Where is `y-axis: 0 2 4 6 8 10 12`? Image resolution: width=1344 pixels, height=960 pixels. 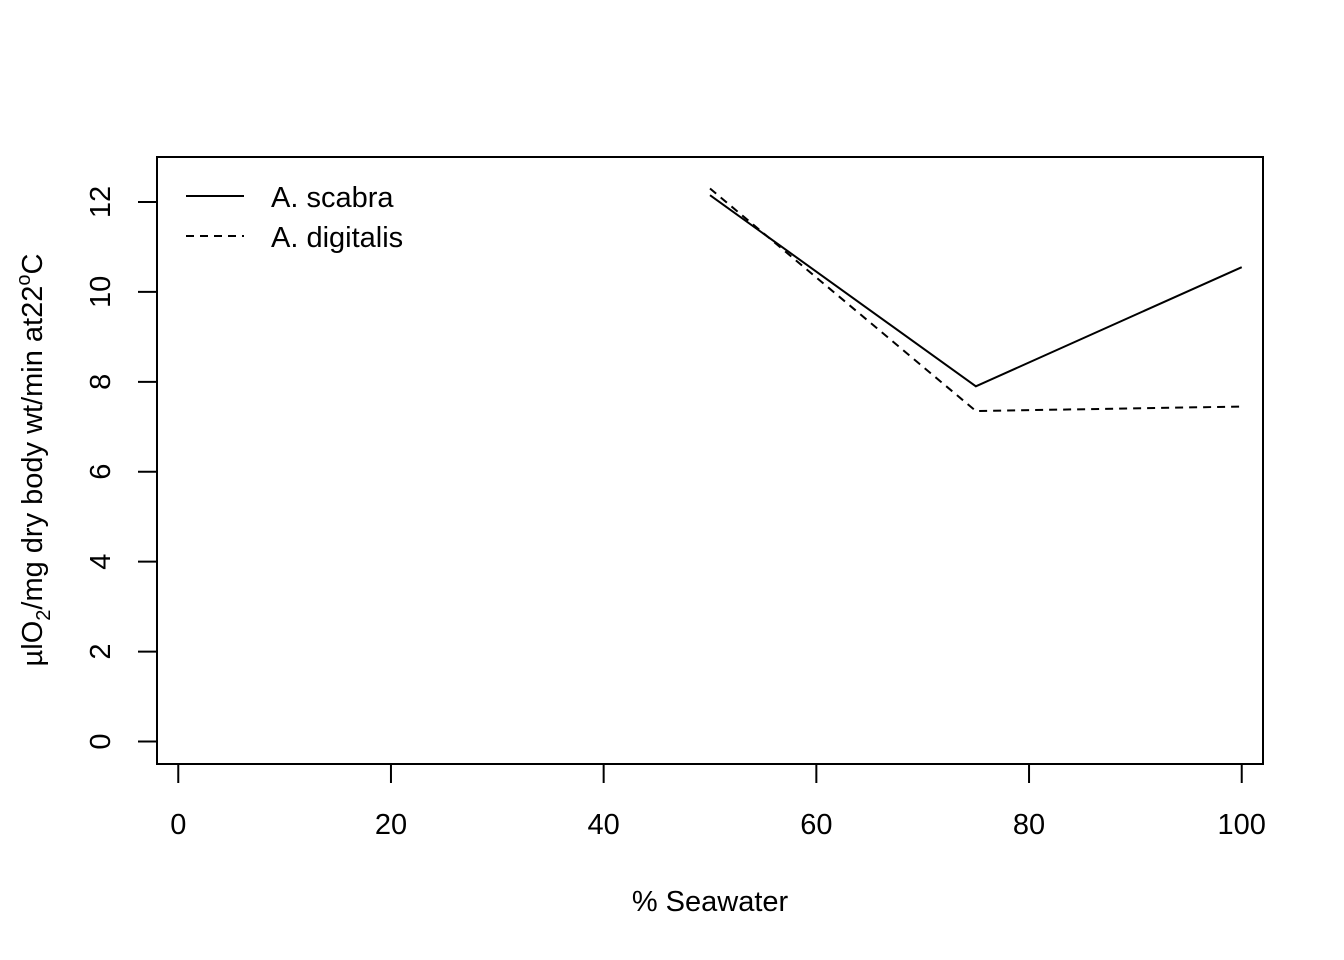 y-axis: 0 2 4 6 8 10 12 is located at coordinates (121, 468).